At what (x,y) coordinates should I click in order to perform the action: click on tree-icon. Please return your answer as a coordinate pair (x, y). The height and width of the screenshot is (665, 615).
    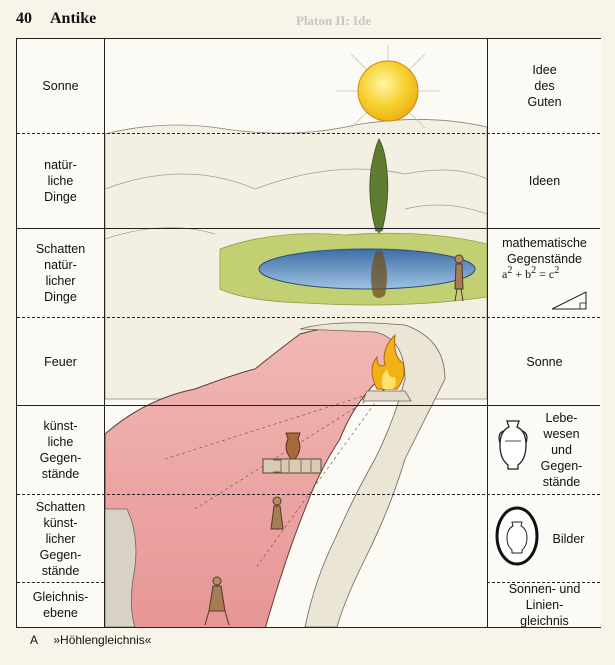
    Looking at the image, I should click on (379, 185).